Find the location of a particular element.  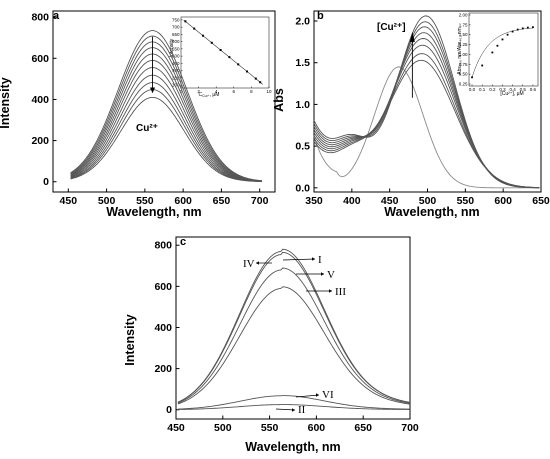

panel-b-ytick-label: 1.0 is located at coordinates (302, 105).